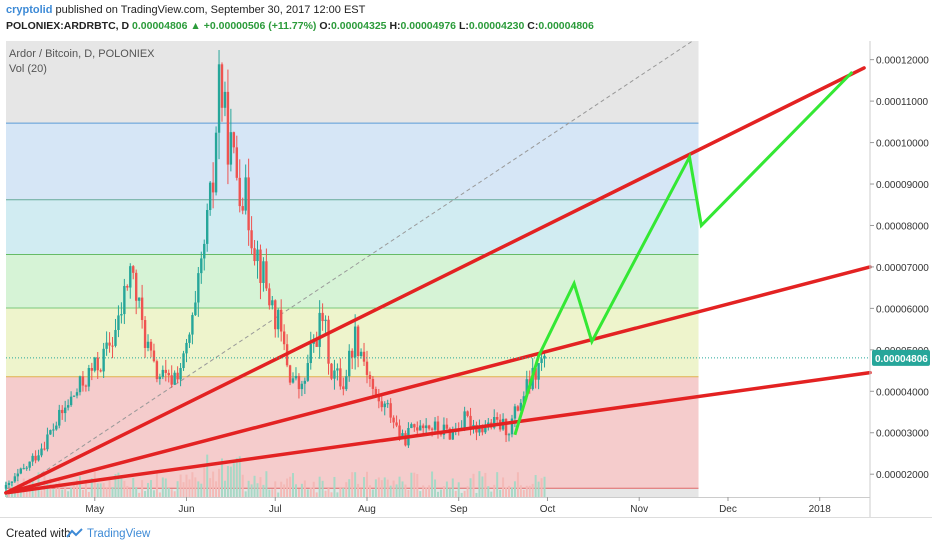  Describe the element at coordinates (352, 227) in the screenshot. I see `fib-band` at that location.